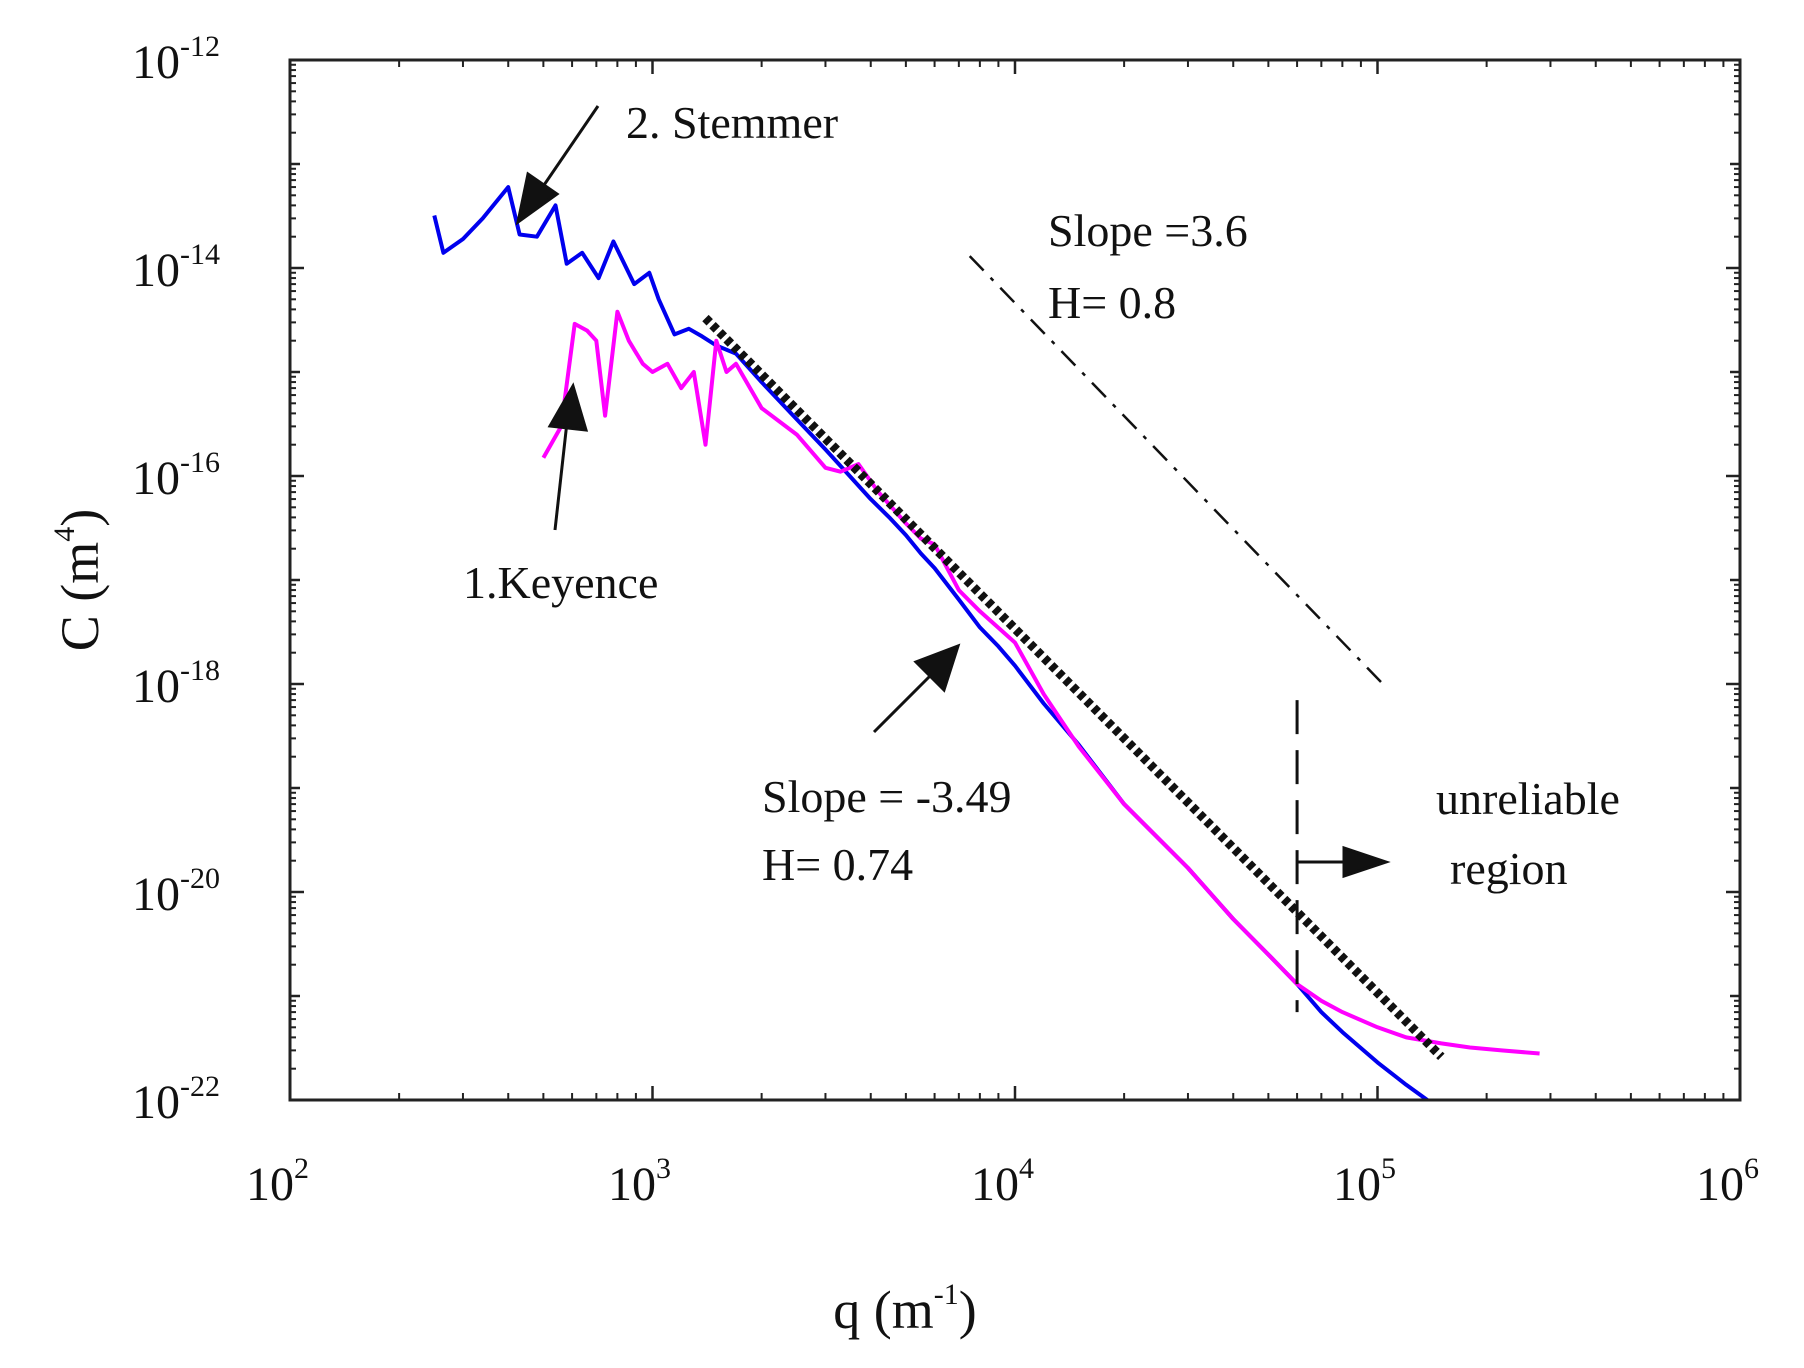  What do you see at coordinates (1366, 862) in the screenshot?
I see `region-arrowhead` at bounding box center [1366, 862].